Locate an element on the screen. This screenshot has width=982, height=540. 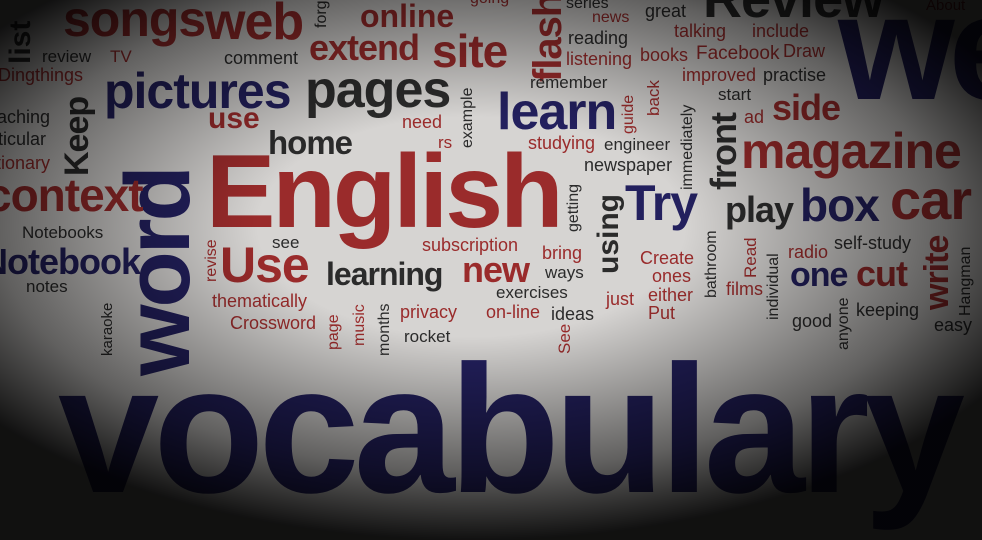
word-include: include is located at coordinates (781, 31).